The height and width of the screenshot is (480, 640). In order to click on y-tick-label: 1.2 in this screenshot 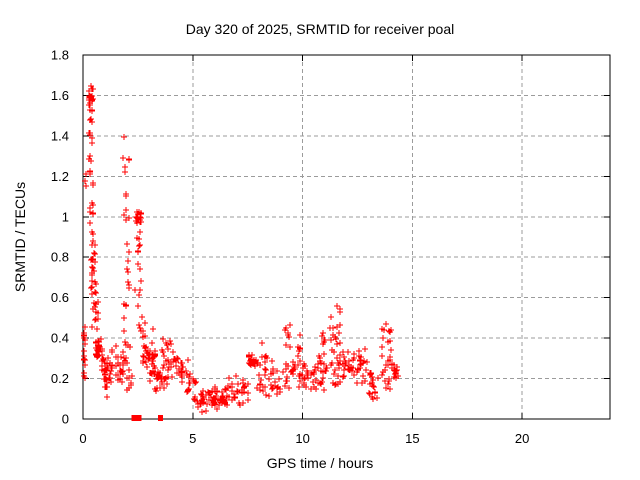, I will do `click(60, 176)`.